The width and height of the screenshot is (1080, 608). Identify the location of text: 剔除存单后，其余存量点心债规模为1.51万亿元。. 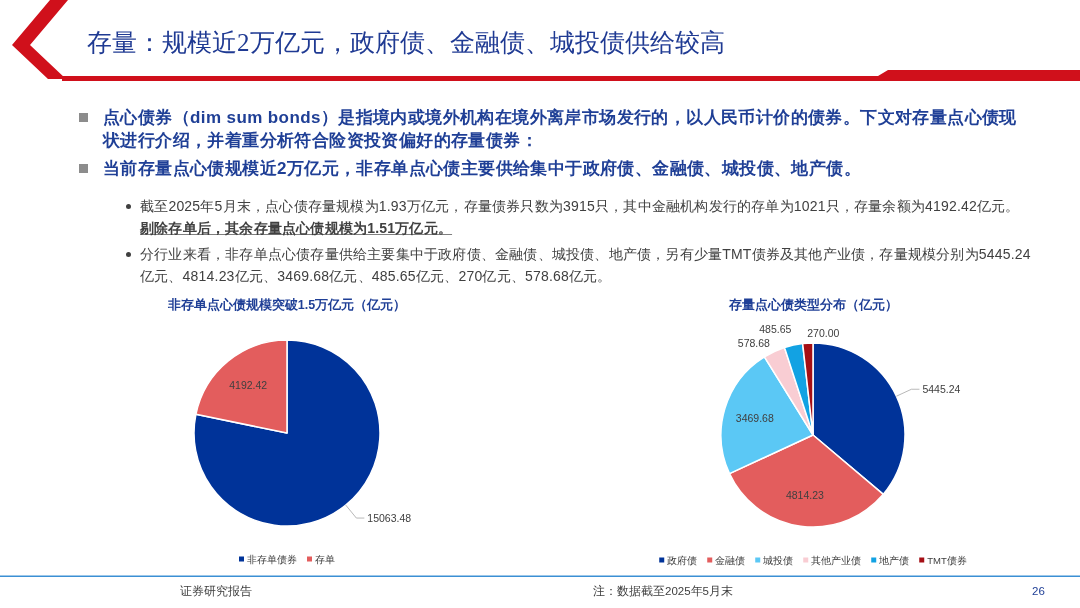
(296, 228).